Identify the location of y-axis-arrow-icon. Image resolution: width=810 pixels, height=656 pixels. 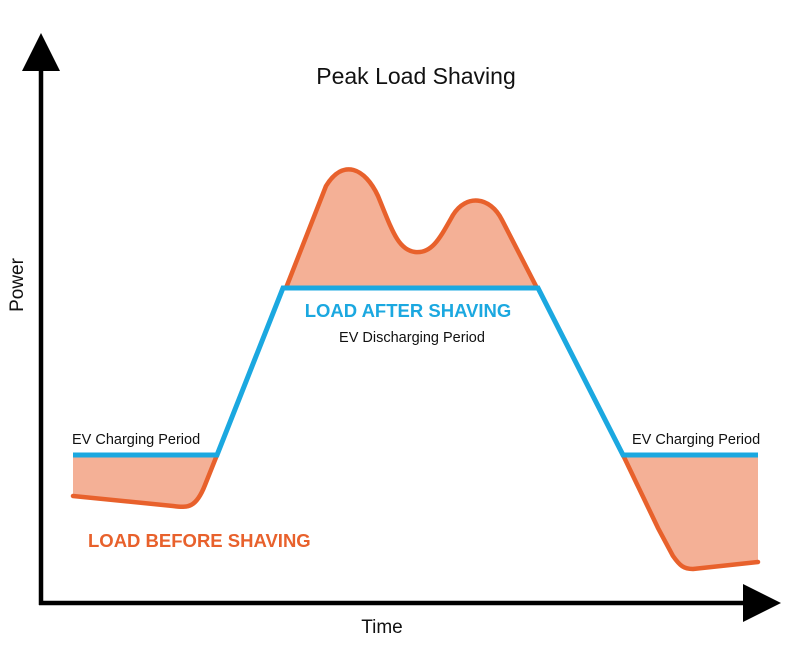
(41, 52).